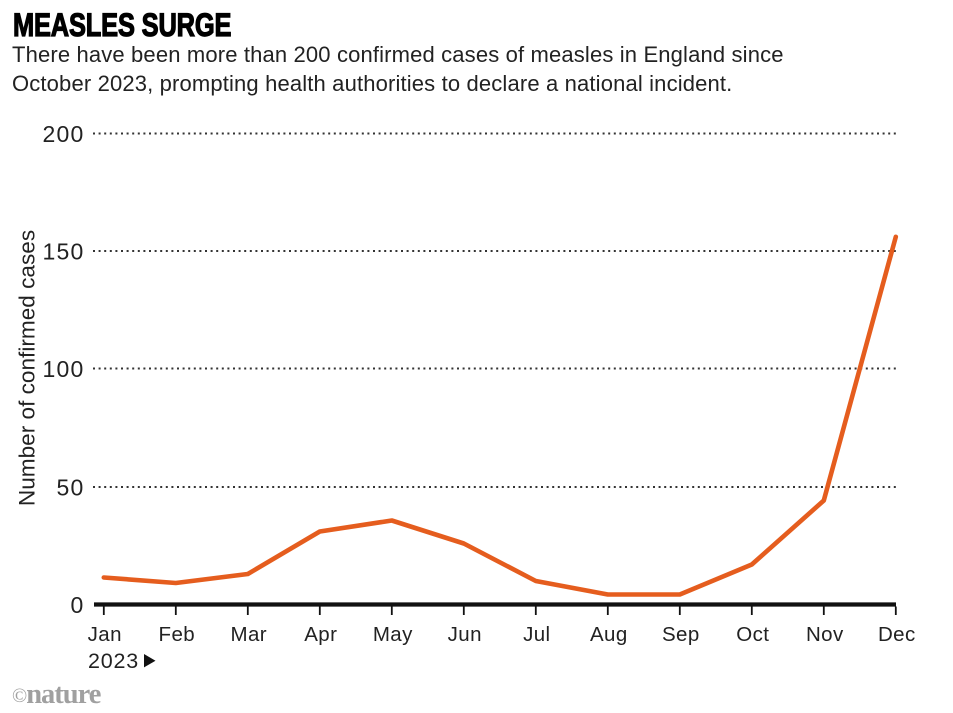 The height and width of the screenshot is (713, 953). Describe the element at coordinates (609, 634) in the screenshot. I see `svg-text: Aug` at that location.